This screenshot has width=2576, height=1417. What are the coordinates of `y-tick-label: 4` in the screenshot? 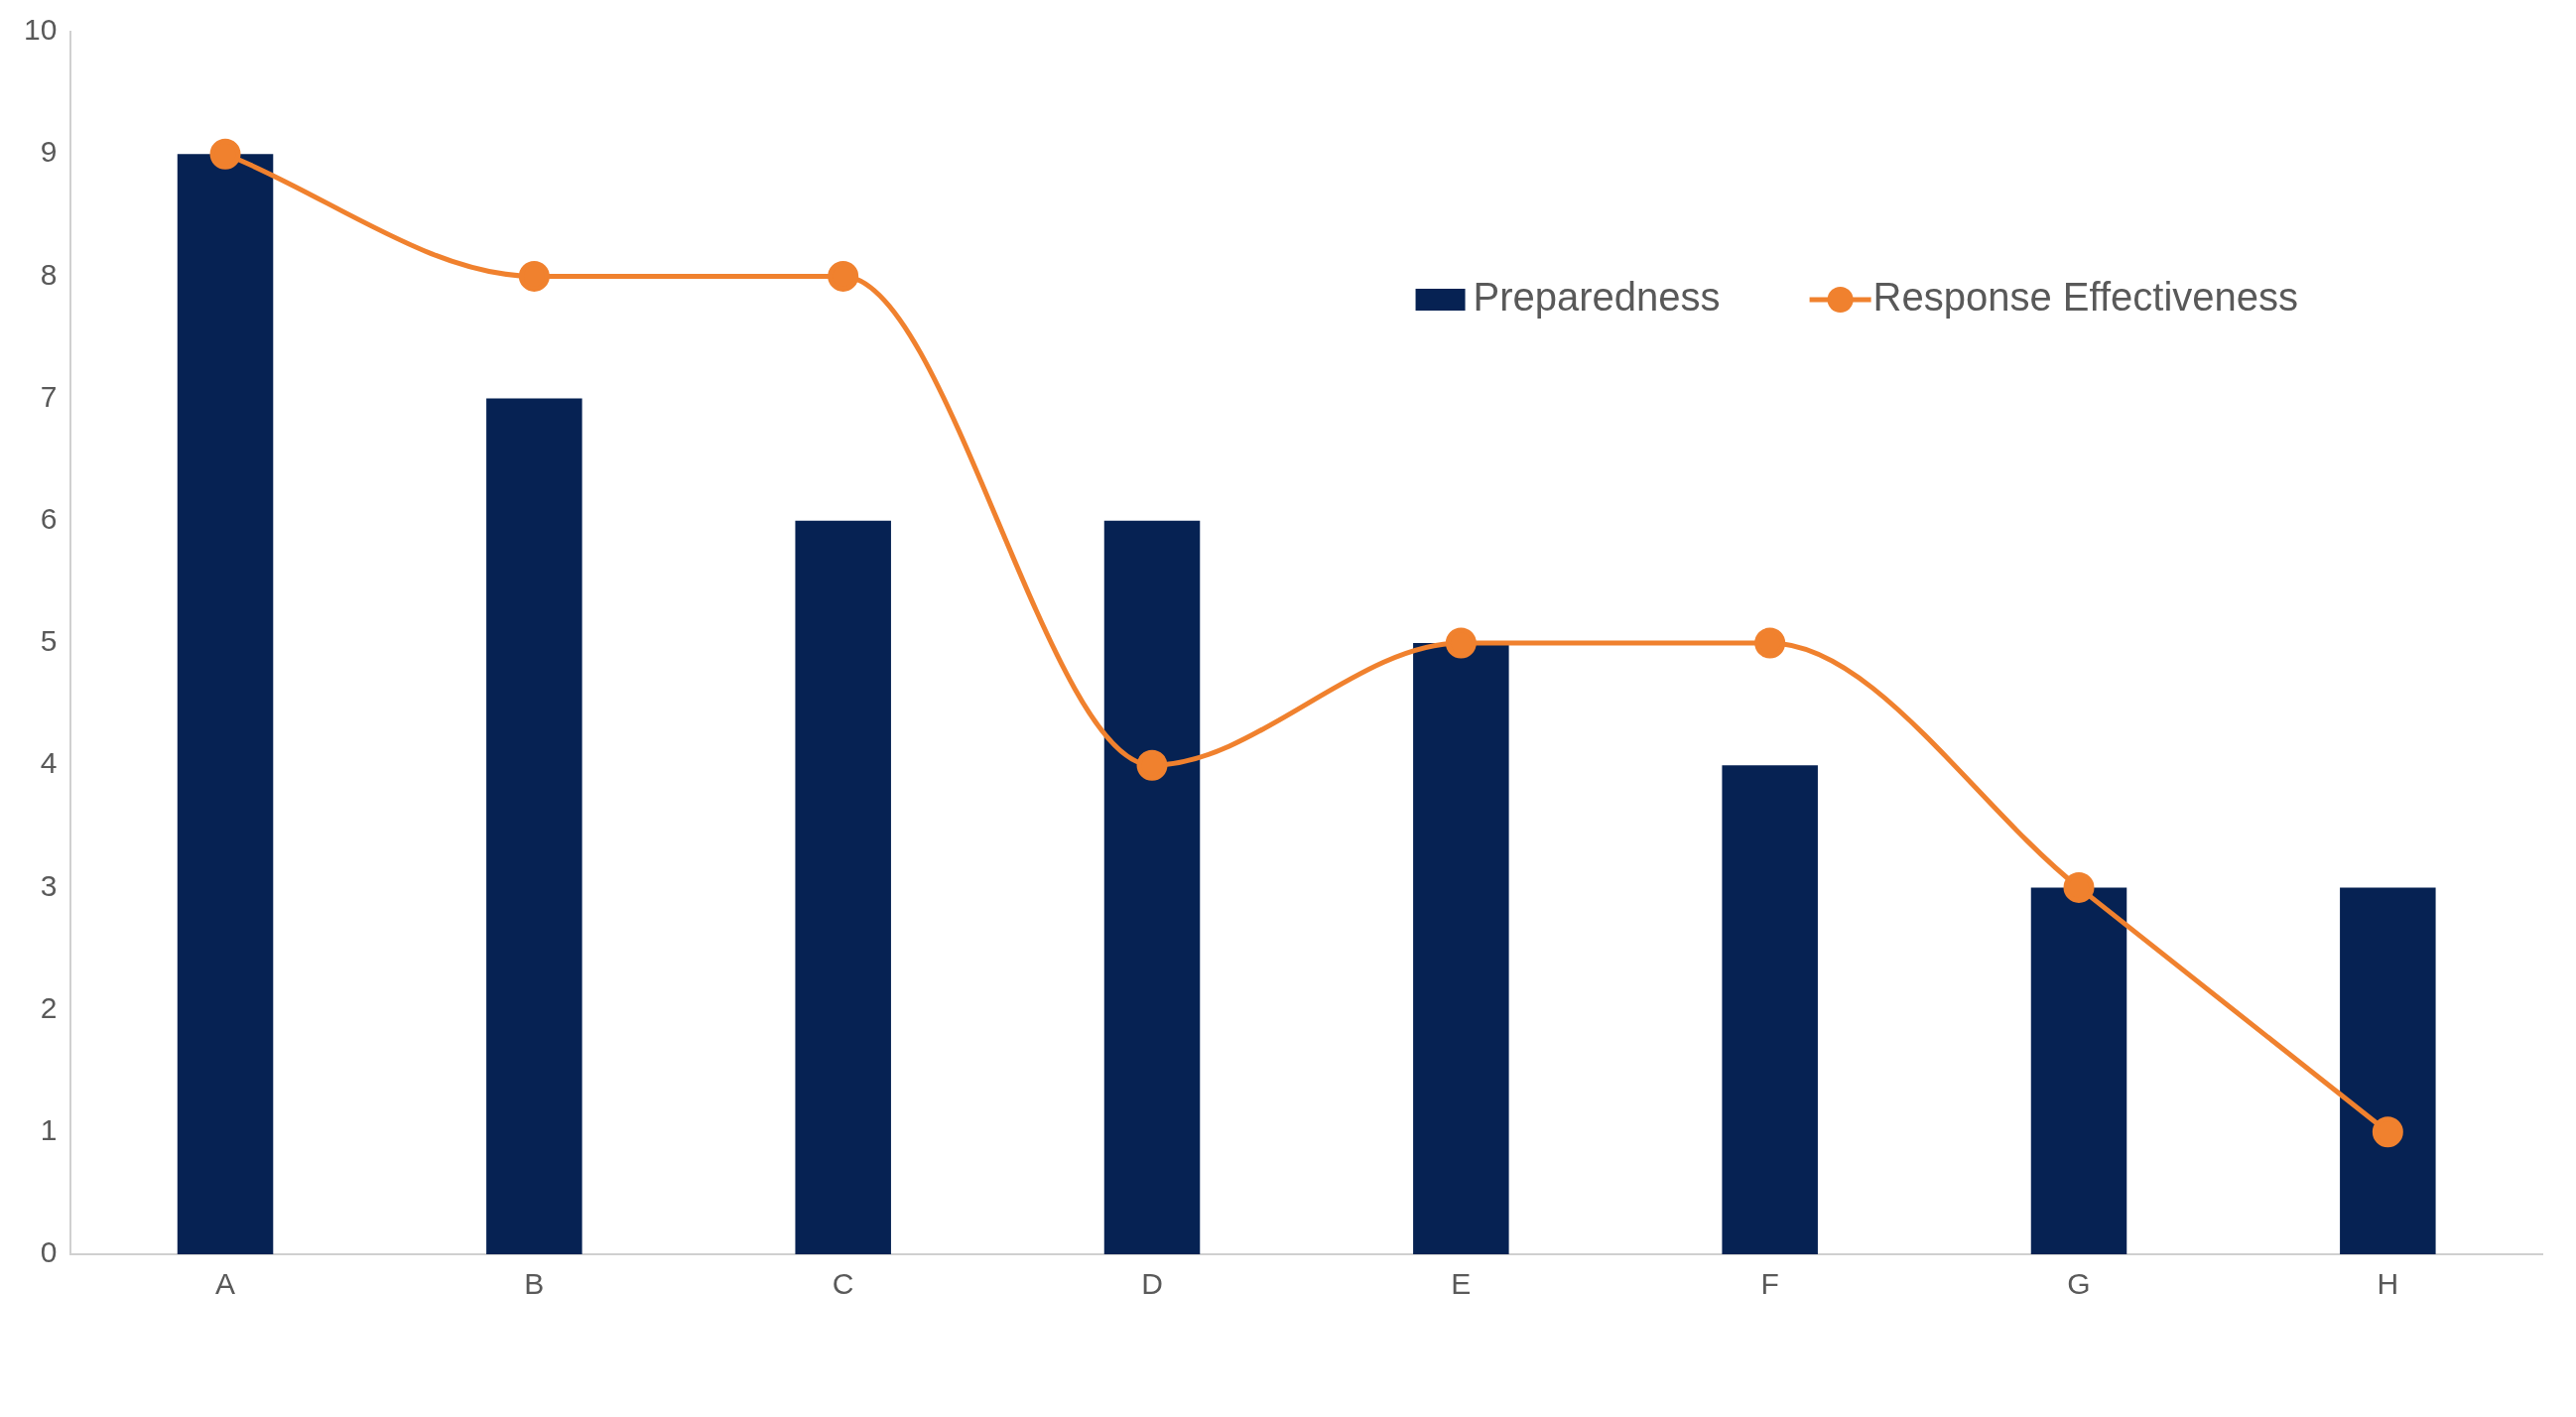 It's located at (49, 763).